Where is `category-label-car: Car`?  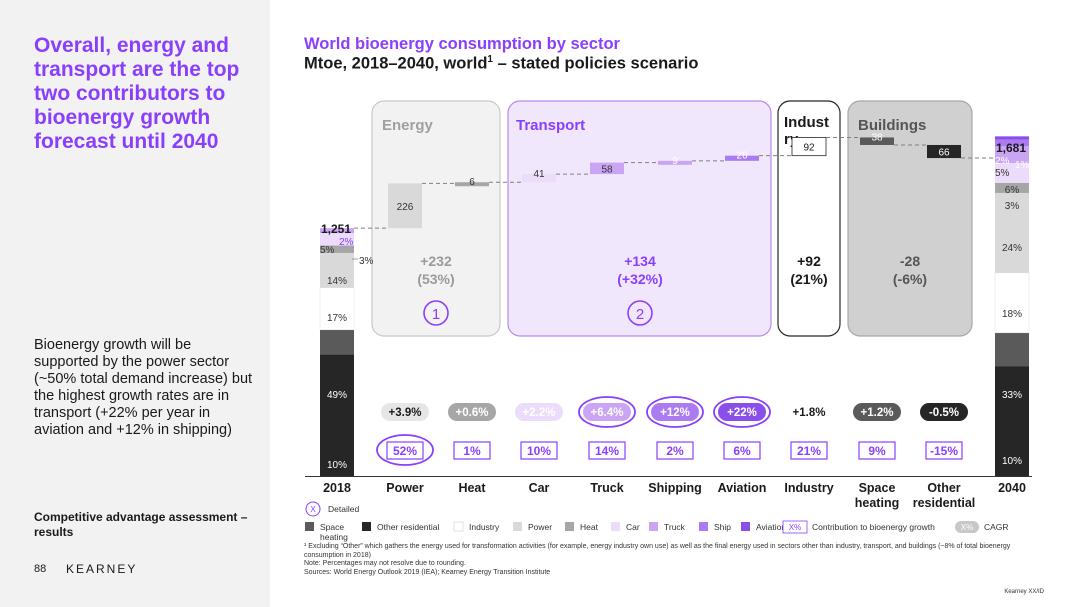 category-label-car: Car is located at coordinates (539, 488).